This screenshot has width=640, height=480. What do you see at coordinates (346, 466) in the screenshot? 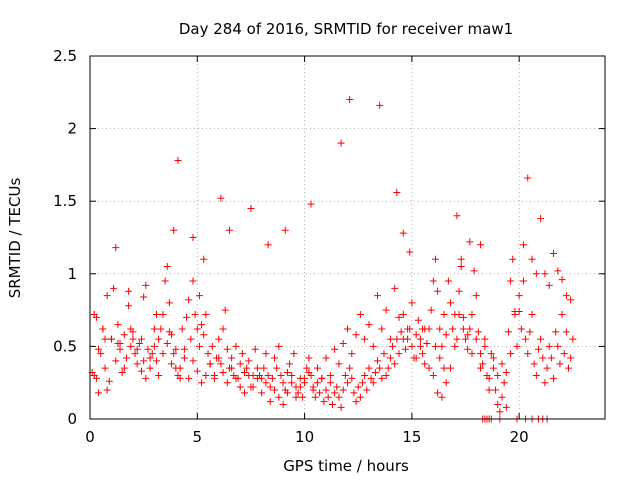
I see `x-axis-label: GPS time / hours` at bounding box center [346, 466].